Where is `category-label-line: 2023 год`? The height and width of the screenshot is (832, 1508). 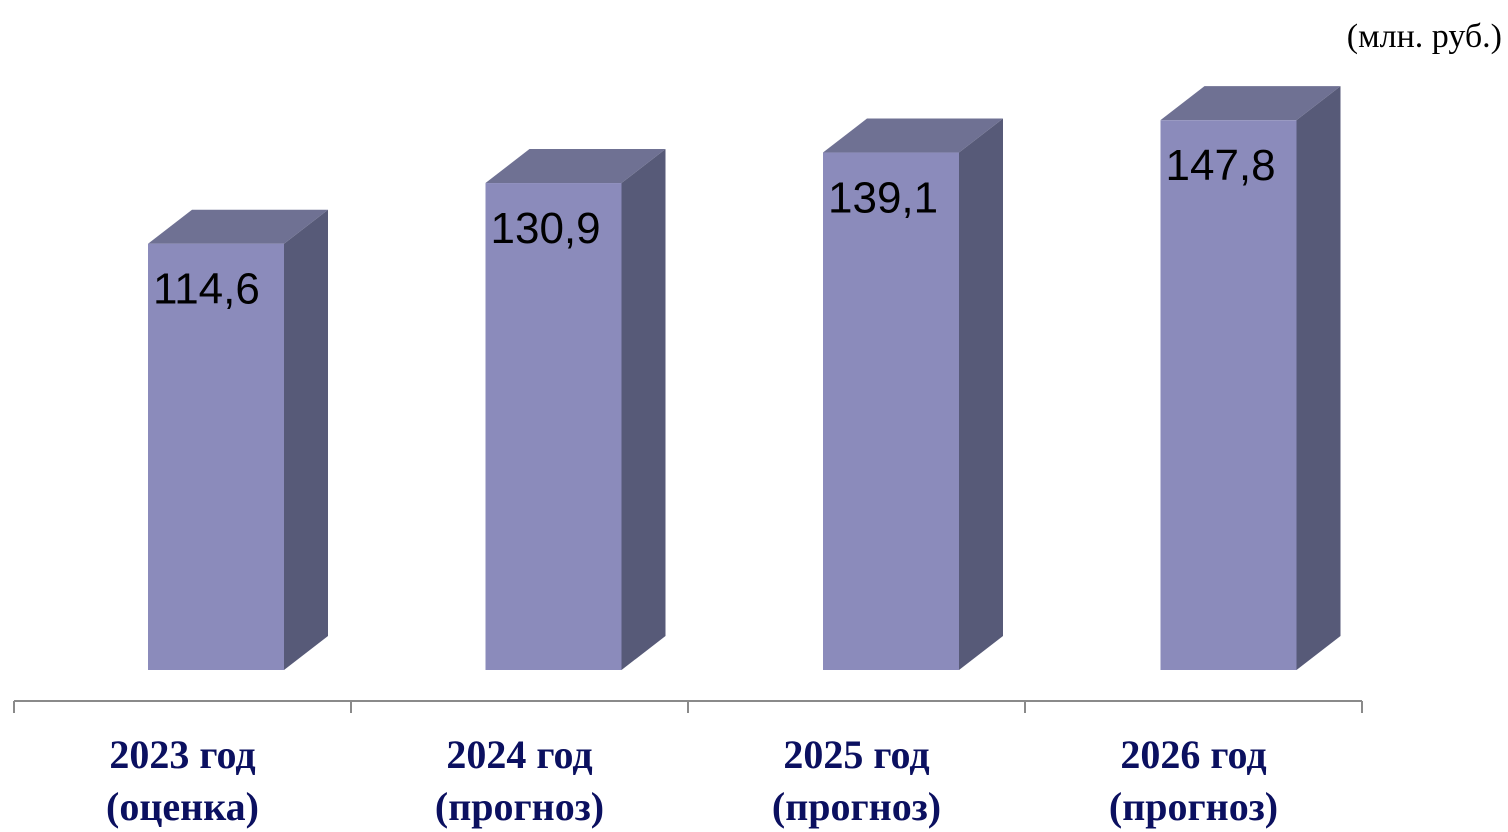
category-label-line: 2023 год is located at coordinates (182, 754).